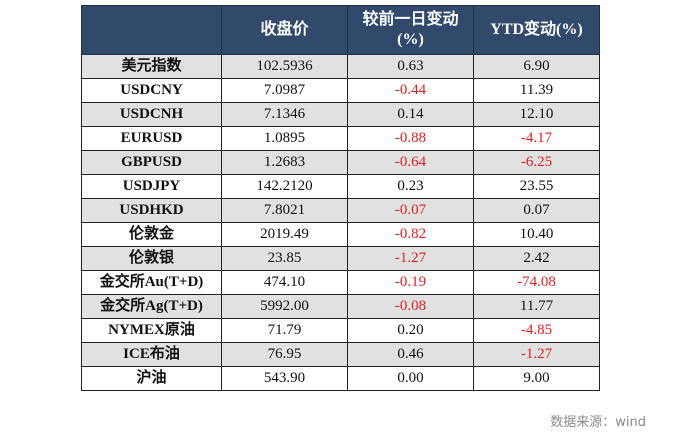  Describe the element at coordinates (410, 258) in the screenshot. I see `day-change-cell: -1.27` at that location.